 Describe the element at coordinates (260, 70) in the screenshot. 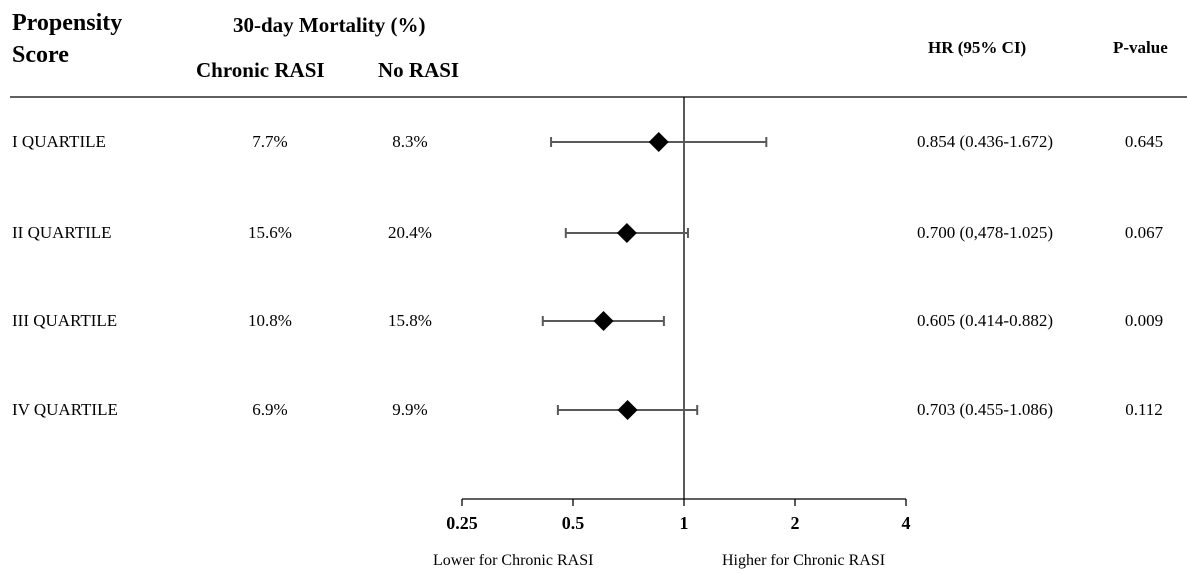

I see `header-chronic-rasi: Chronic RASI` at that location.